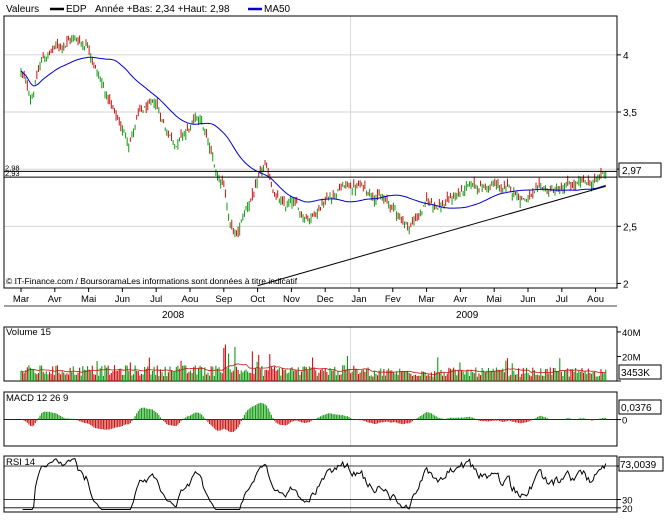  Describe the element at coordinates (223, 299) in the screenshot. I see `month-label: Sep` at that location.